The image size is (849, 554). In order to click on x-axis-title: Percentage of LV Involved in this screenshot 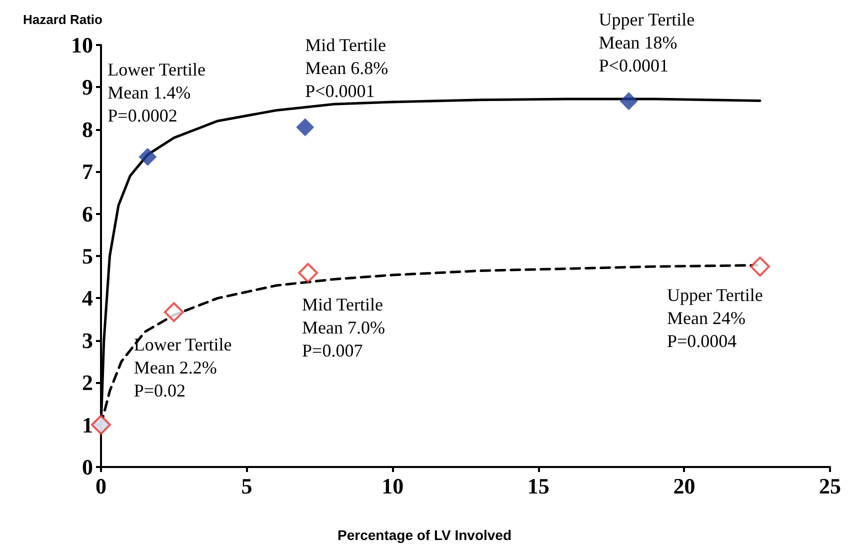, I will do `click(424, 535)`.